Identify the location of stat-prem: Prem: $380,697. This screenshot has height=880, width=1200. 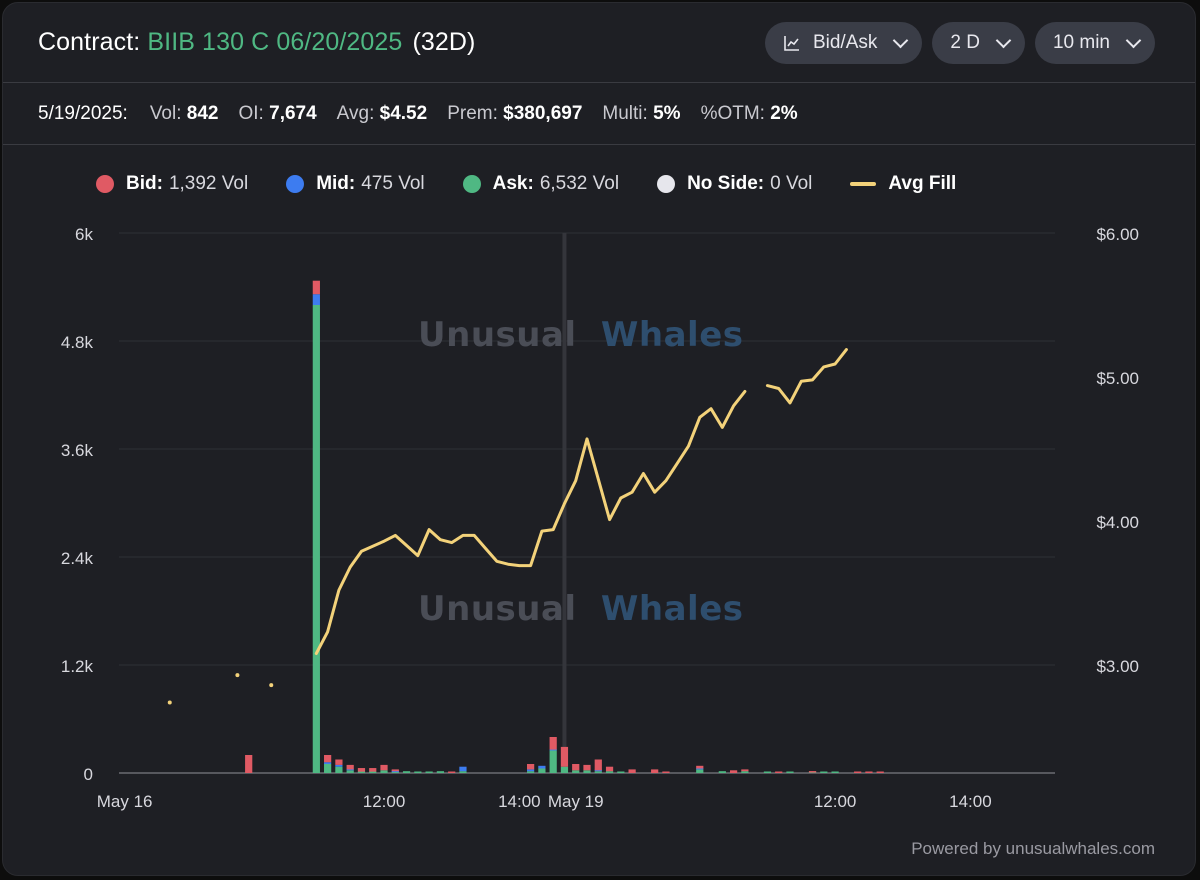
(514, 114).